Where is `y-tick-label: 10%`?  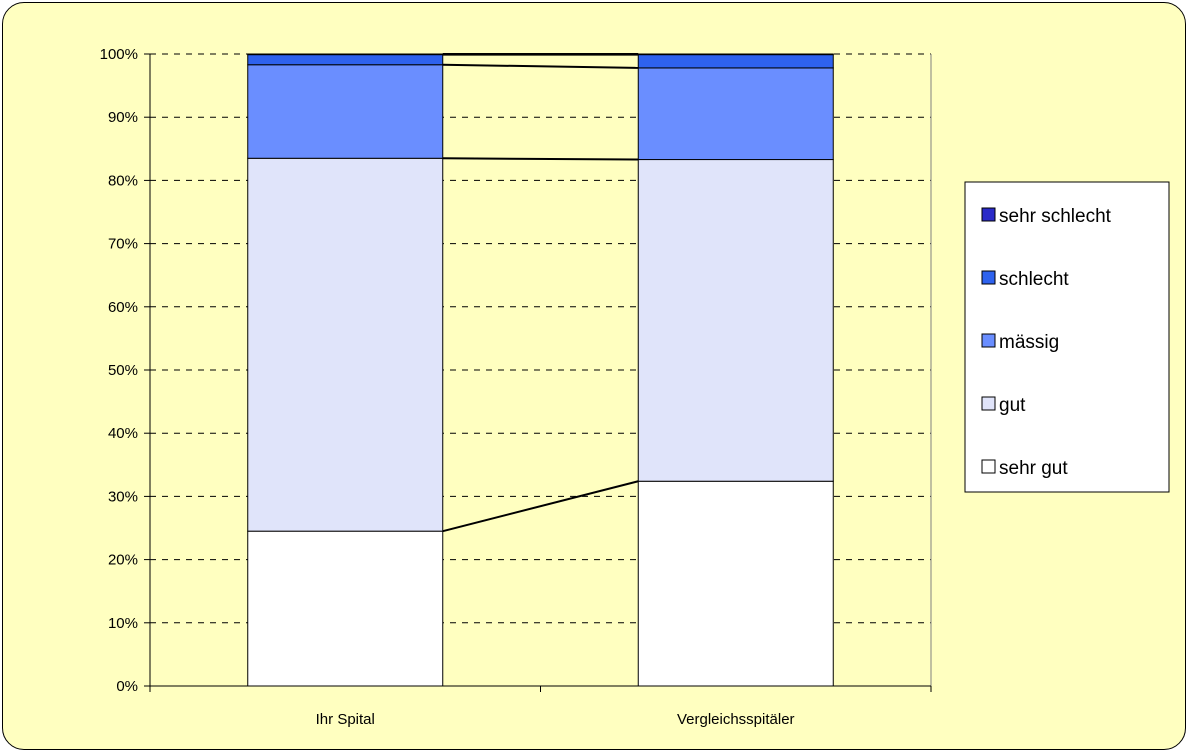 y-tick-label: 10% is located at coordinates (123, 623).